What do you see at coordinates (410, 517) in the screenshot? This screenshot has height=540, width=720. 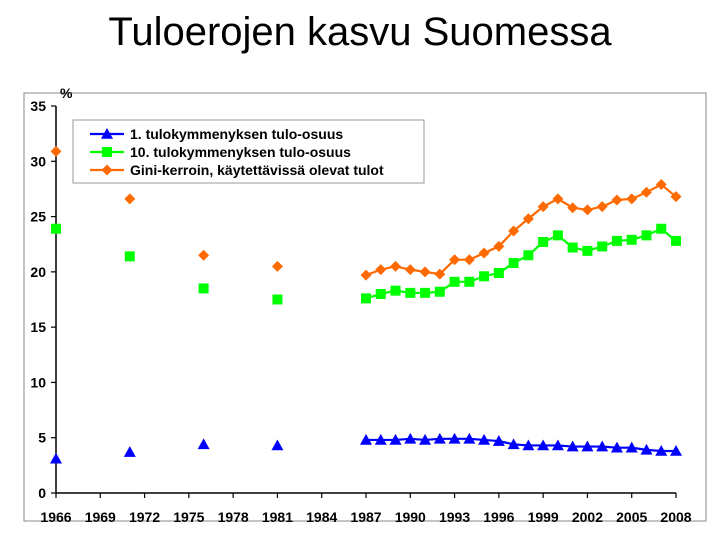 I see `x-tick-label: 1990` at bounding box center [410, 517].